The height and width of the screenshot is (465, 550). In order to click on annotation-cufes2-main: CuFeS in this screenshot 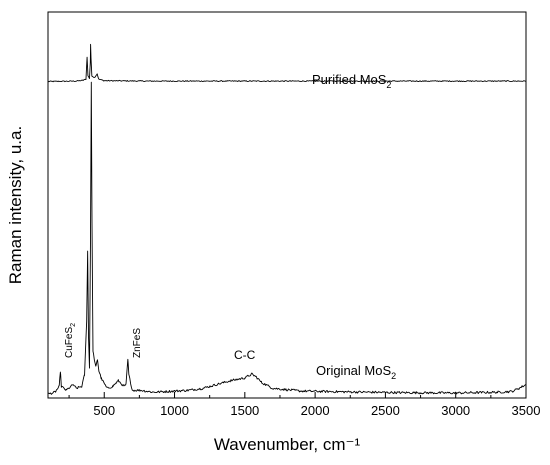, I will do `click(69, 342)`.